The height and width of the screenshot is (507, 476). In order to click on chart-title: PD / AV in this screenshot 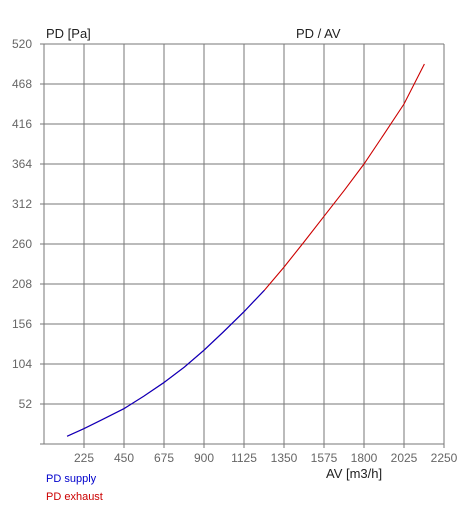, I will do `click(318, 33)`.